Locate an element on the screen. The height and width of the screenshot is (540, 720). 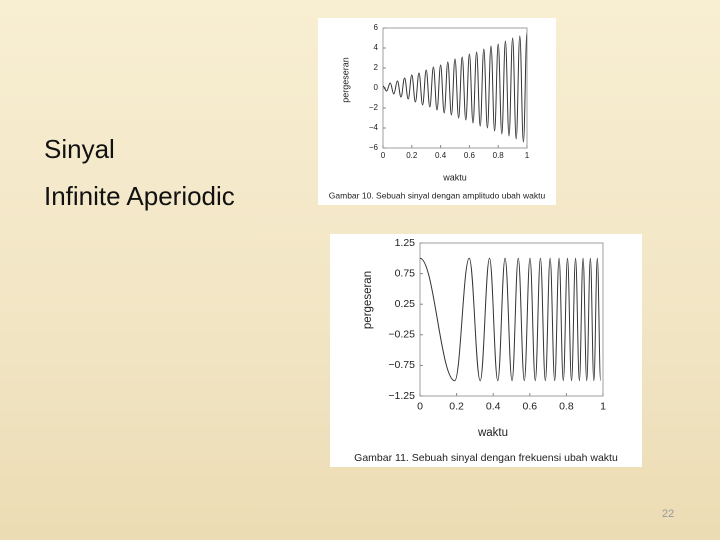
slide-title: Infinite Aperiodic is located at coordinates (139, 196).